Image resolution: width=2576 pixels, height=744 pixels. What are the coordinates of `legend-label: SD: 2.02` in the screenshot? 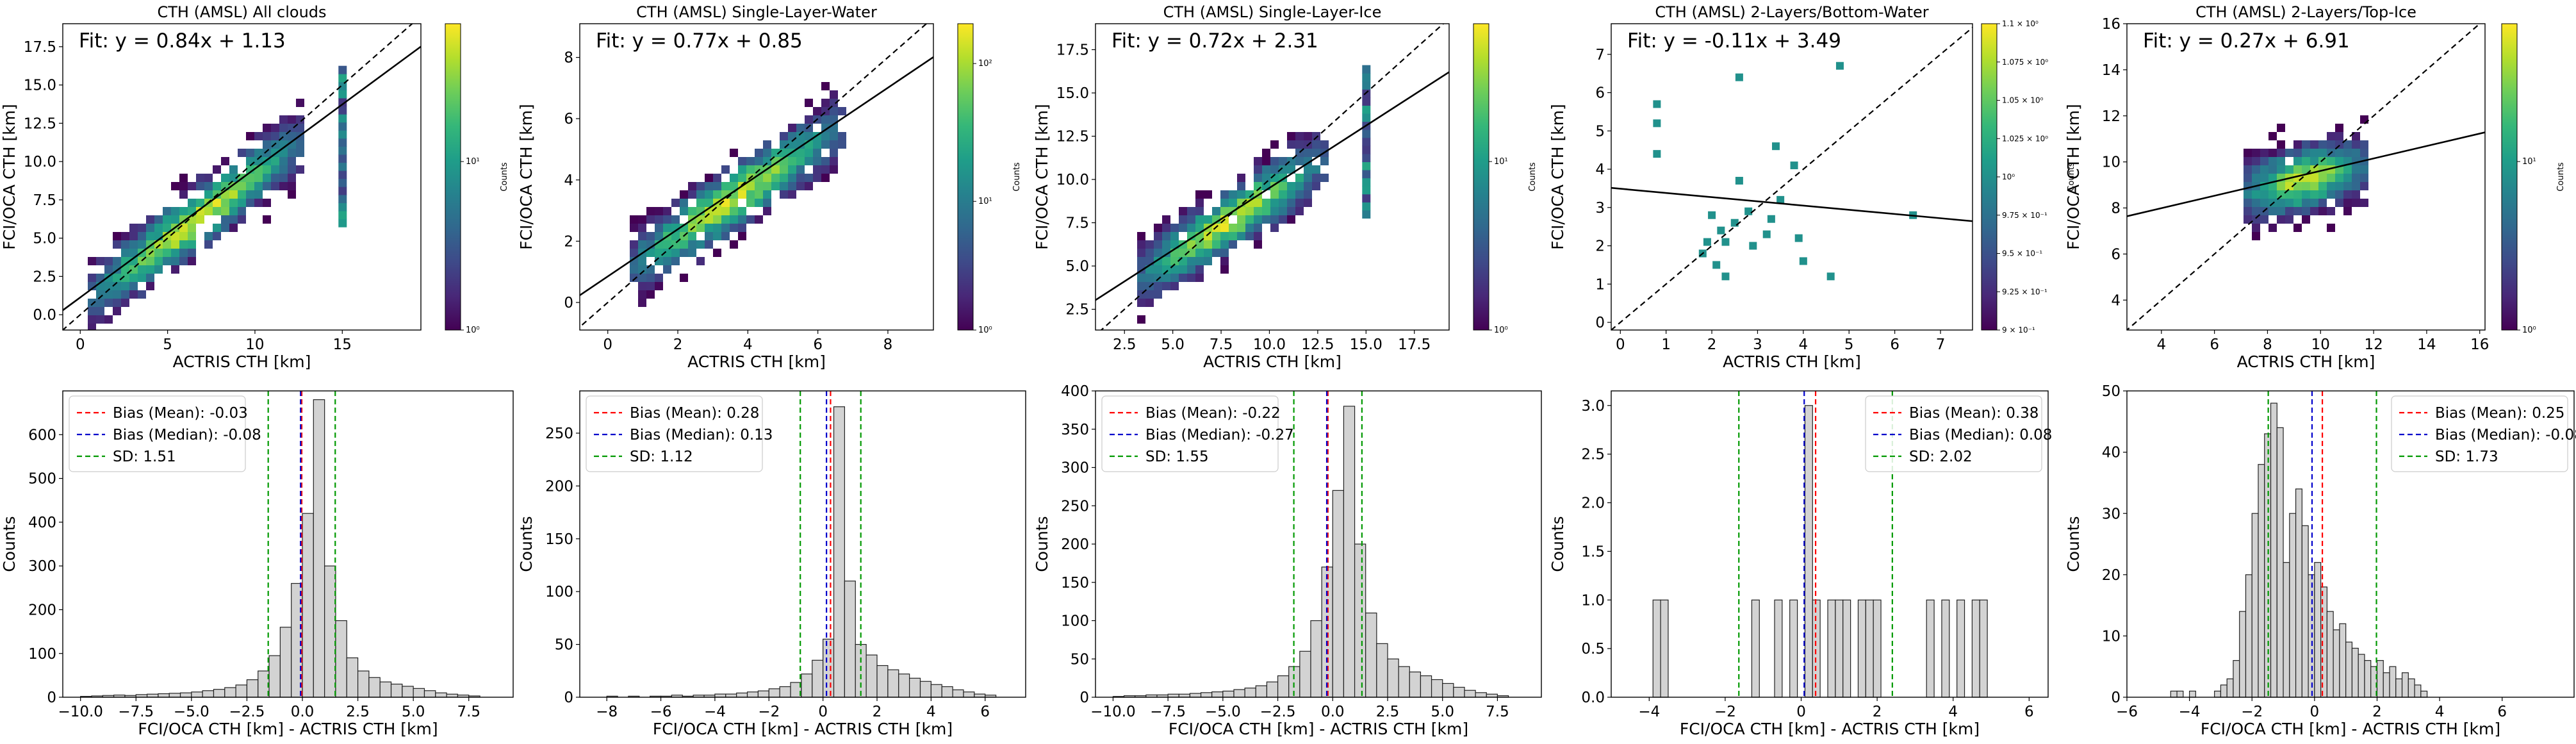 It's located at (1941, 457).